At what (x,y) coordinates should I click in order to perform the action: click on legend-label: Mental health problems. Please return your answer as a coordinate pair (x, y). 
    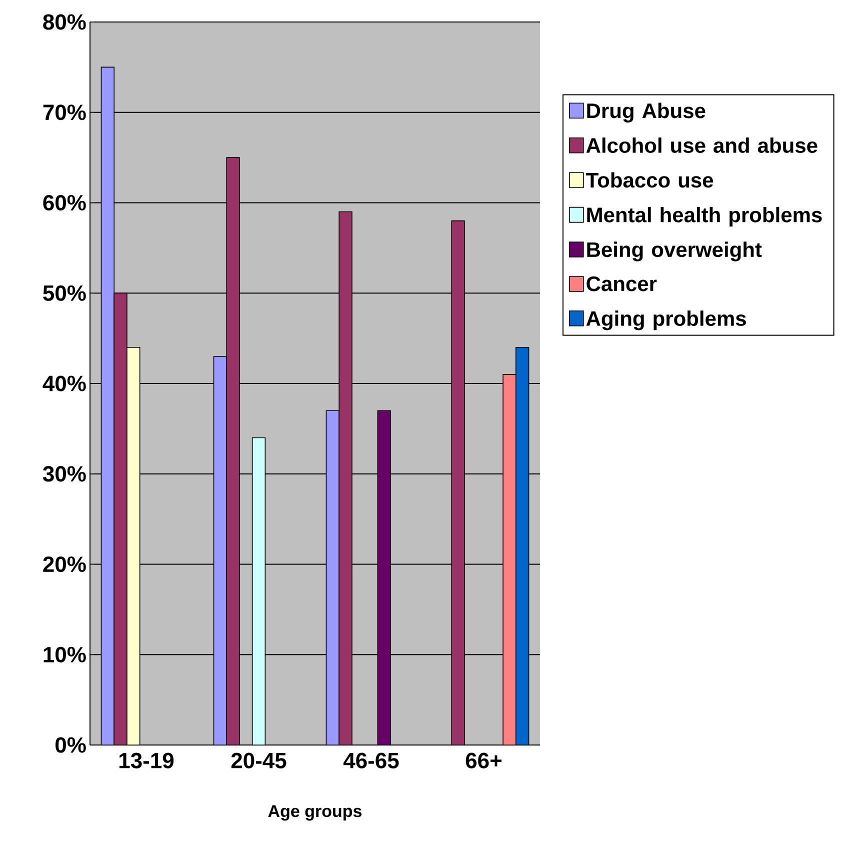
    Looking at the image, I should click on (704, 216).